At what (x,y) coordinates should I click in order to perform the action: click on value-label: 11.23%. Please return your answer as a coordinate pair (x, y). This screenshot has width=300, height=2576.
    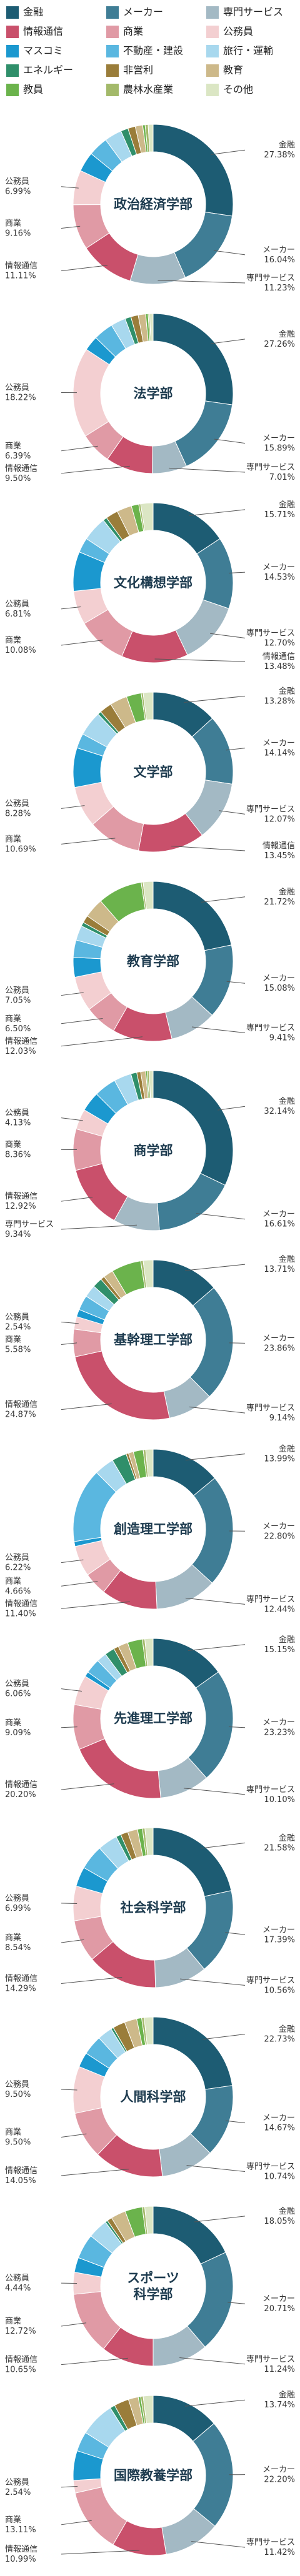
    Looking at the image, I should click on (279, 288).